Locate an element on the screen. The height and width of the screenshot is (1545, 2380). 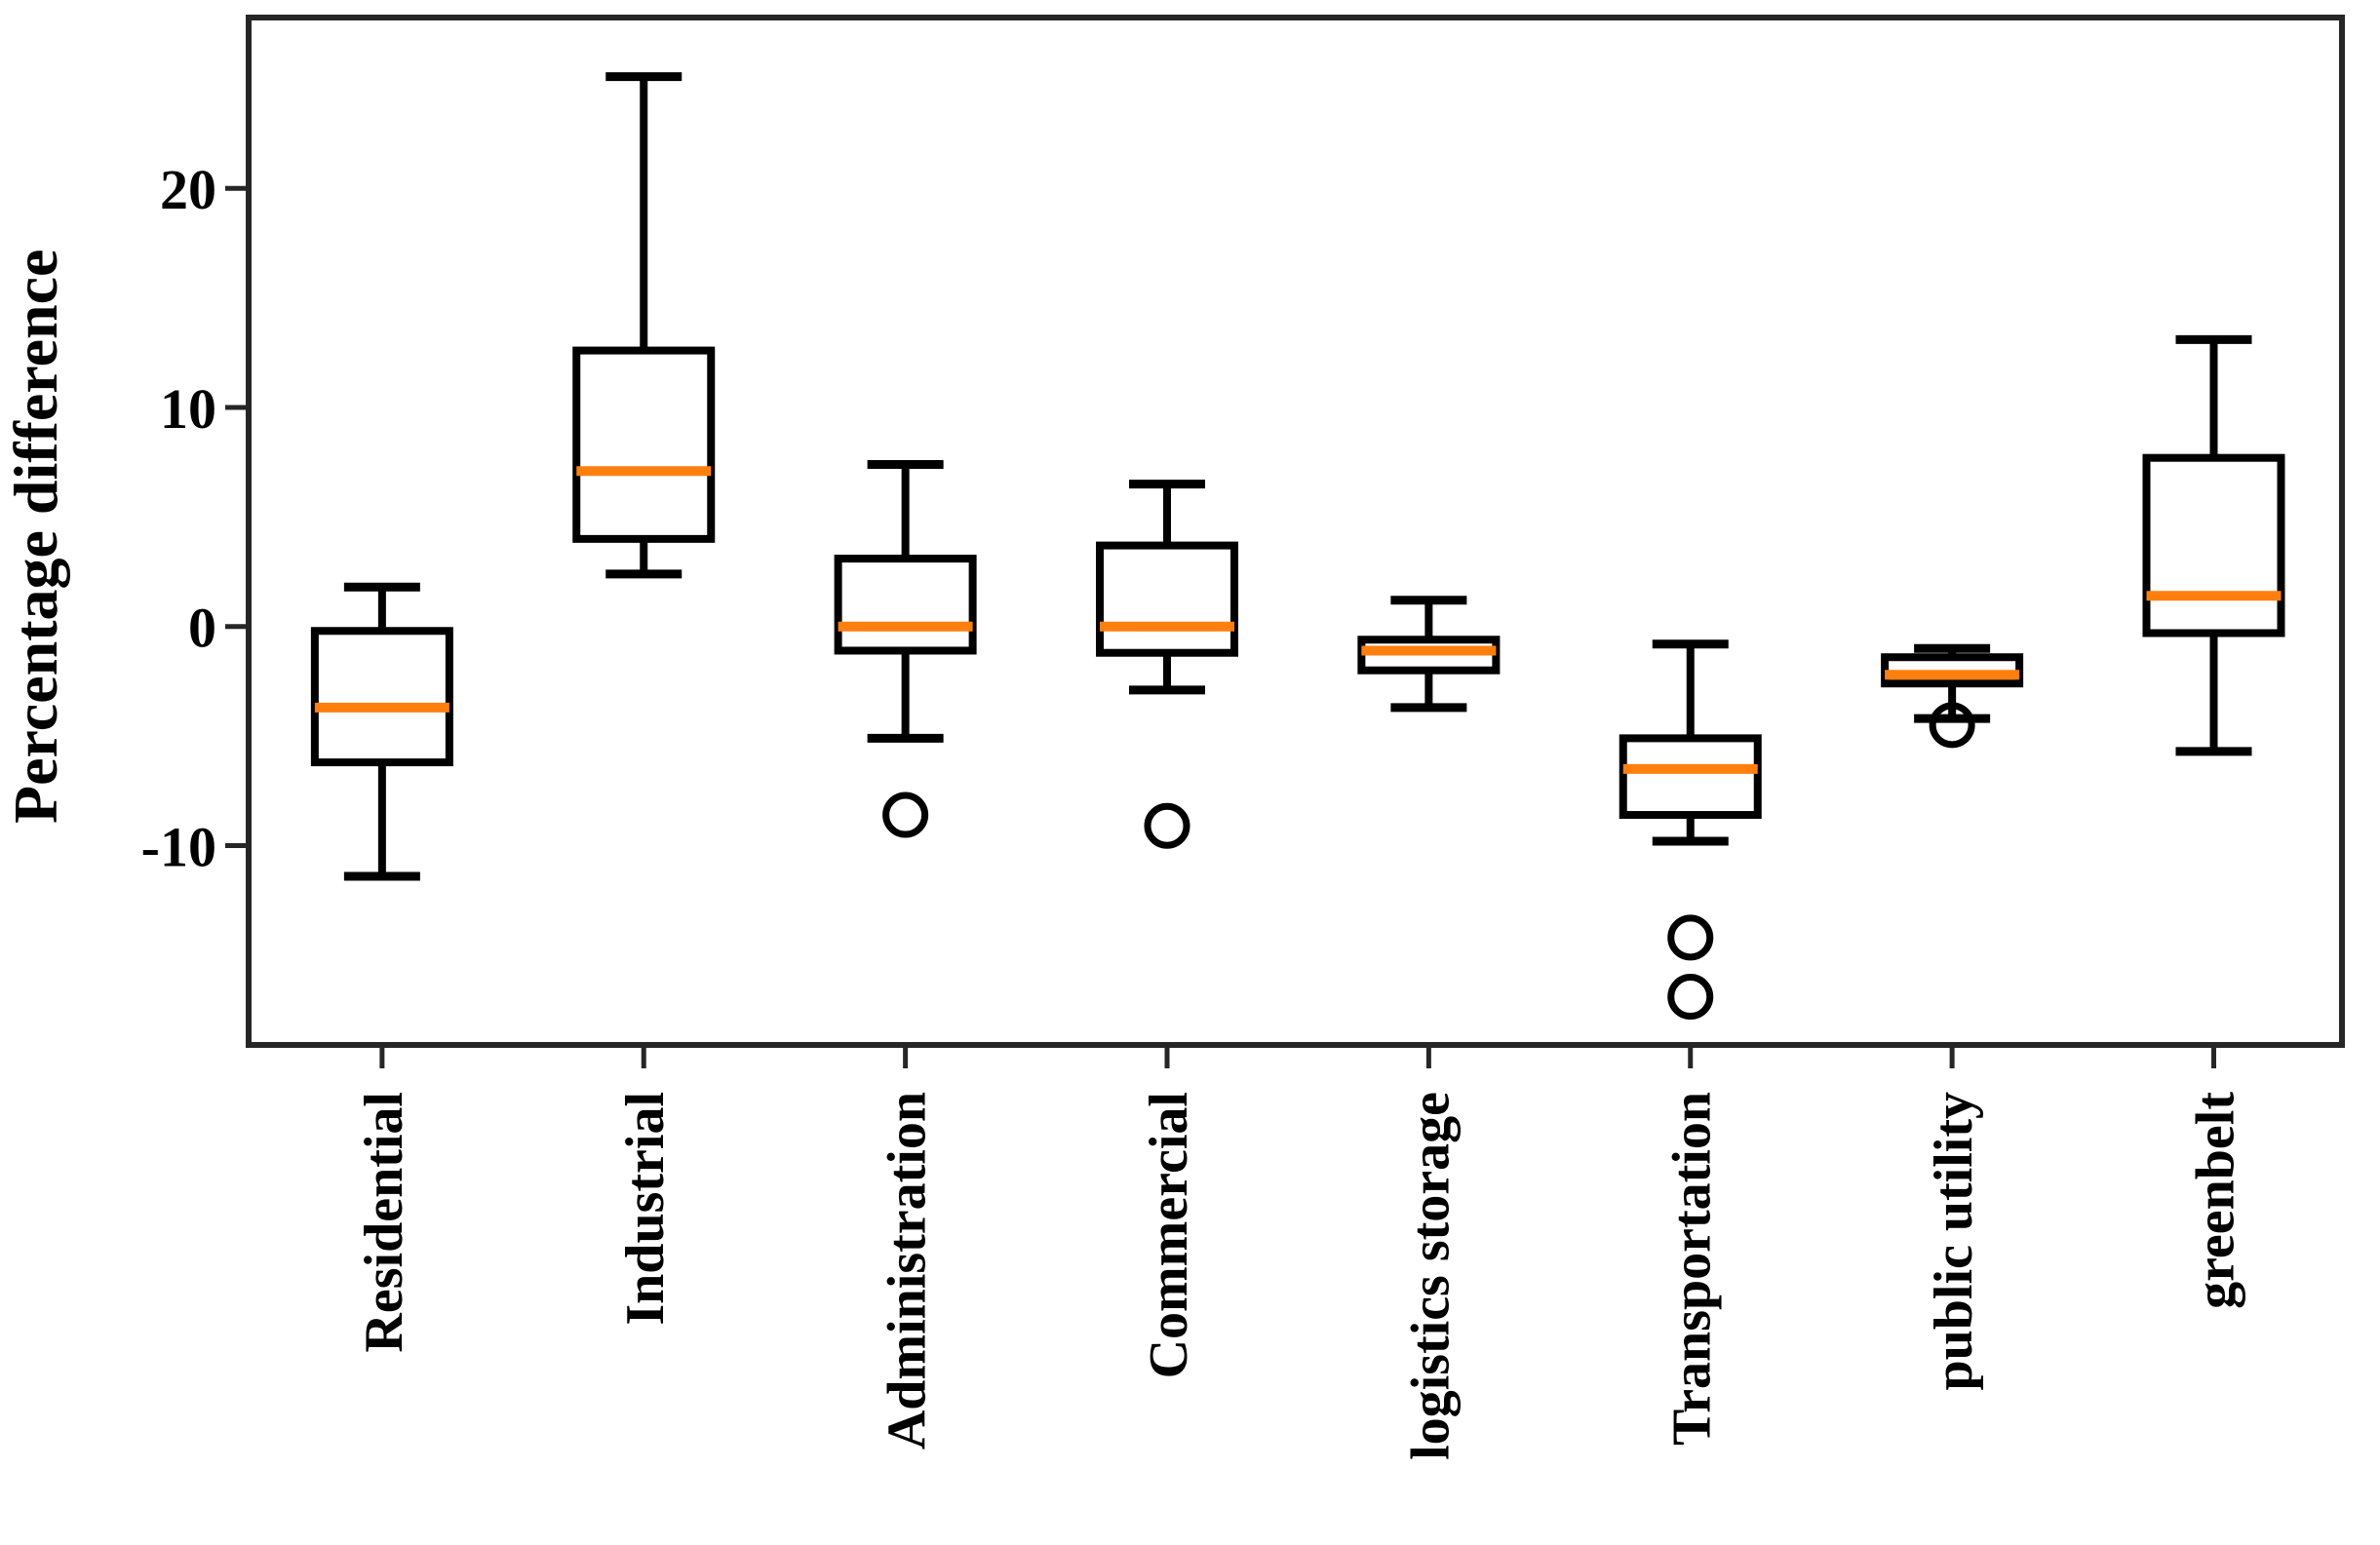
x-tick-label-administration: Administration is located at coordinates (908, 1270).